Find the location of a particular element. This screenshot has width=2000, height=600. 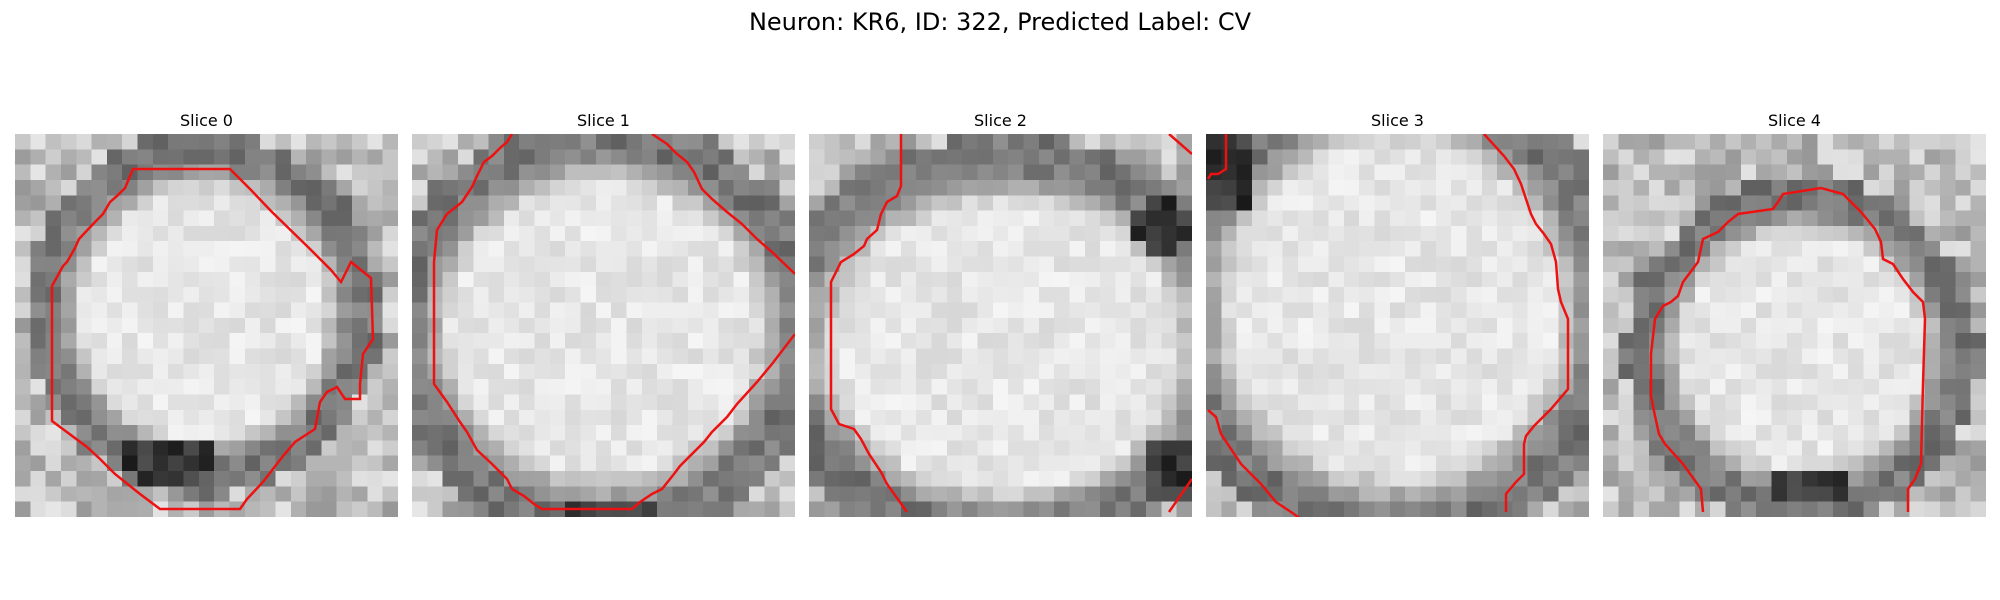

slice-panel: Slice 4 is located at coordinates (1794, 312).